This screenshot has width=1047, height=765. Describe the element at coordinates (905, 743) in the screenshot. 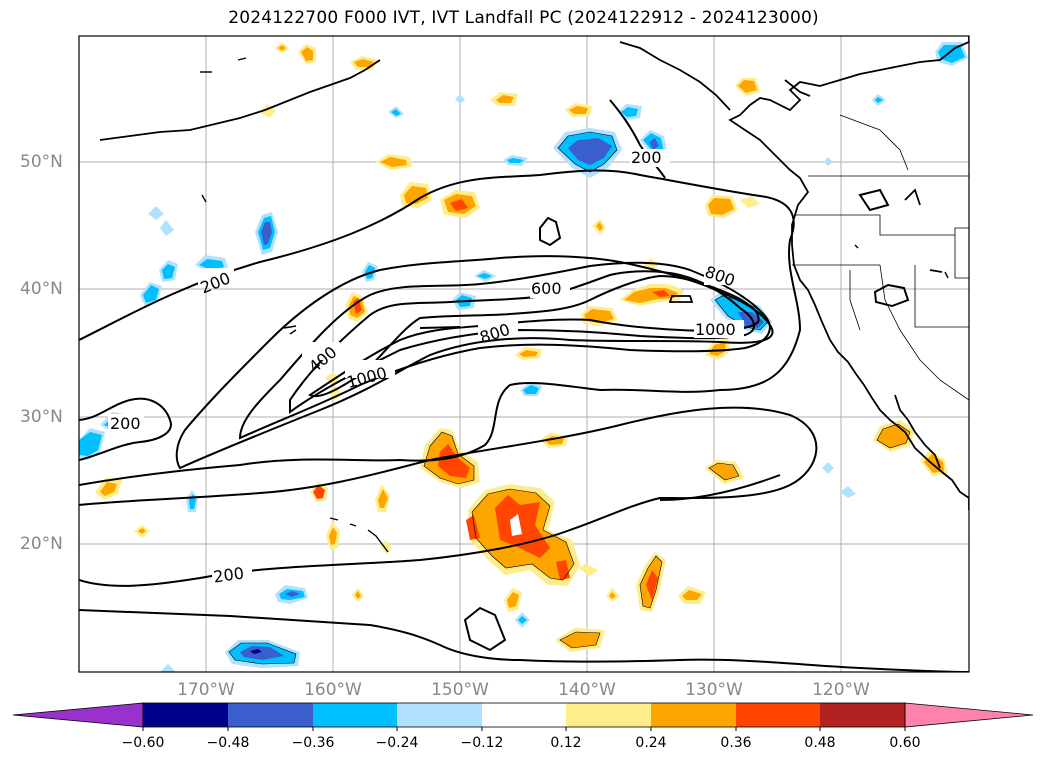

I see `colorbar-tick-label: 0.60` at that location.